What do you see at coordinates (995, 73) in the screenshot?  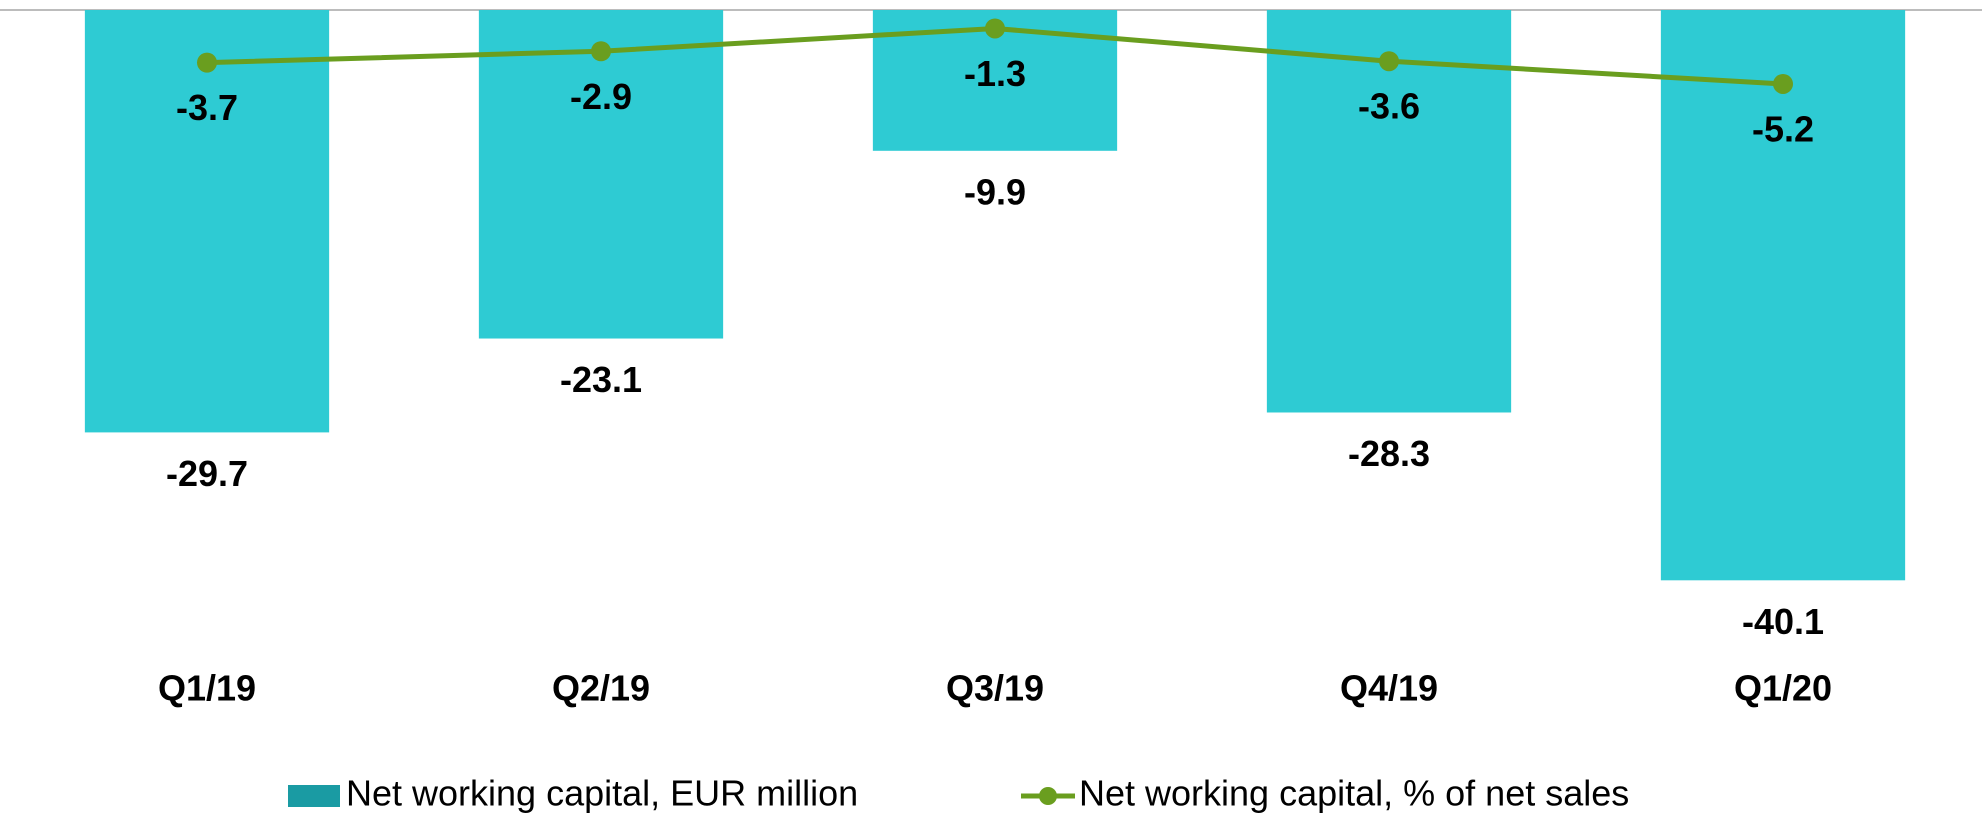 I see `line-value-label: -1.3` at bounding box center [995, 73].